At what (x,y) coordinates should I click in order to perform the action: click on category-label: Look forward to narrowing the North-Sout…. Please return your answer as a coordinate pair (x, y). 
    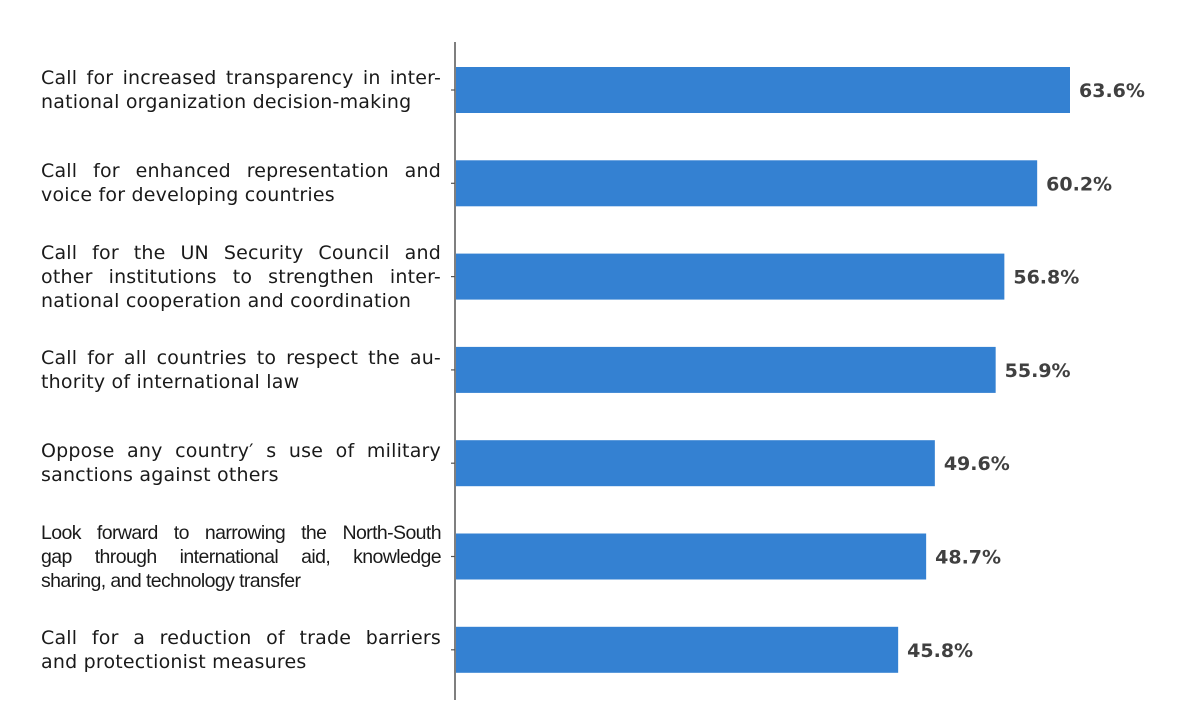
    Looking at the image, I should click on (241, 557).